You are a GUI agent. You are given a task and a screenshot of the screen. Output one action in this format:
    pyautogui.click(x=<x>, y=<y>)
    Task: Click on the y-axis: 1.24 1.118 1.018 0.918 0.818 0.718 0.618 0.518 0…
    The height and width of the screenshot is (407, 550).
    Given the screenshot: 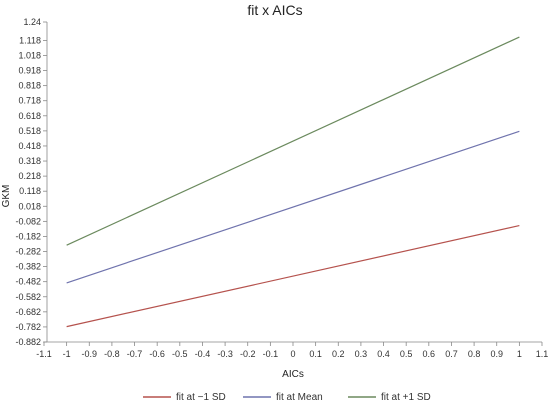 What is the action you would take?
    pyautogui.click(x=31, y=182)
    